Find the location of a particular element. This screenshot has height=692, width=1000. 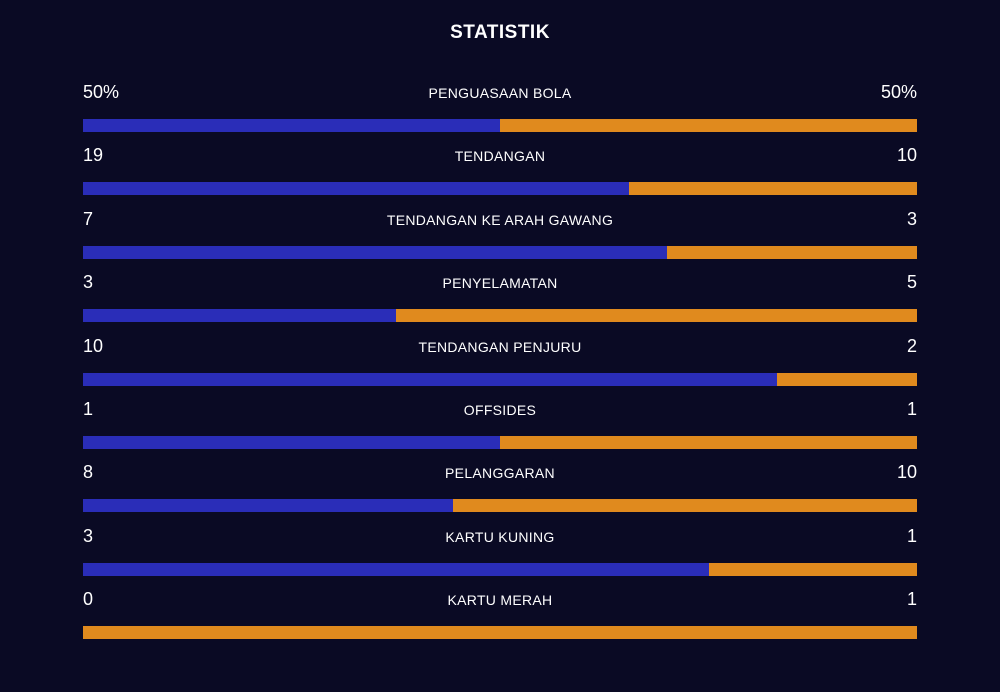

stat-header: 7 TENDANGAN KE ARAH GAWANG 3 is located at coordinates (500, 220).